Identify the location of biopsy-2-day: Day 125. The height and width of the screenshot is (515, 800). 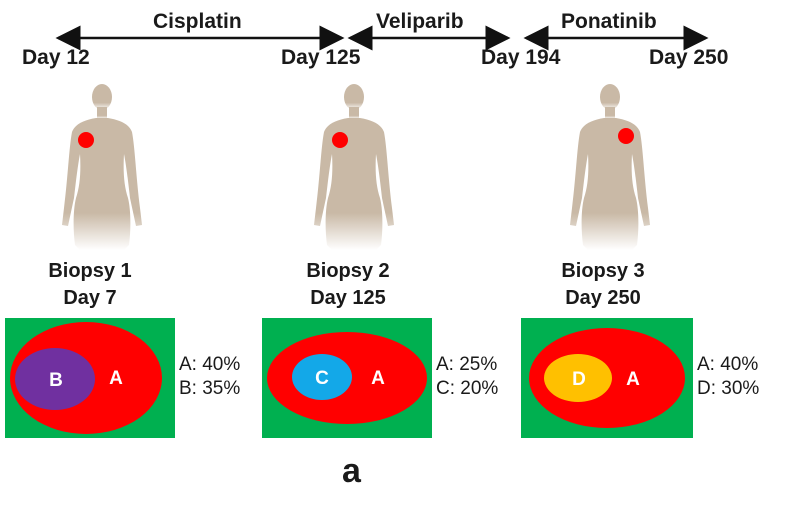
(348, 298).